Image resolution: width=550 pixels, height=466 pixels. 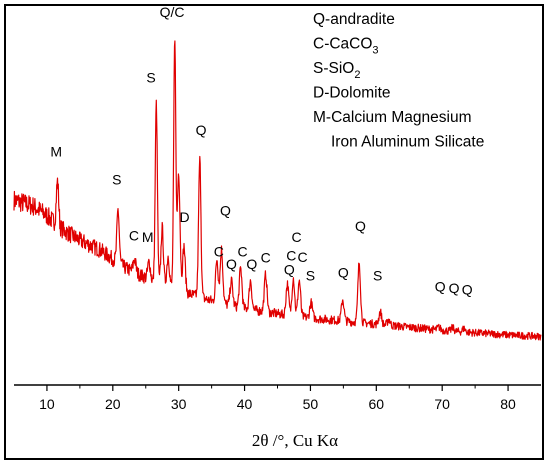 I want to click on x-tick-label: 10, so click(x=47, y=404).